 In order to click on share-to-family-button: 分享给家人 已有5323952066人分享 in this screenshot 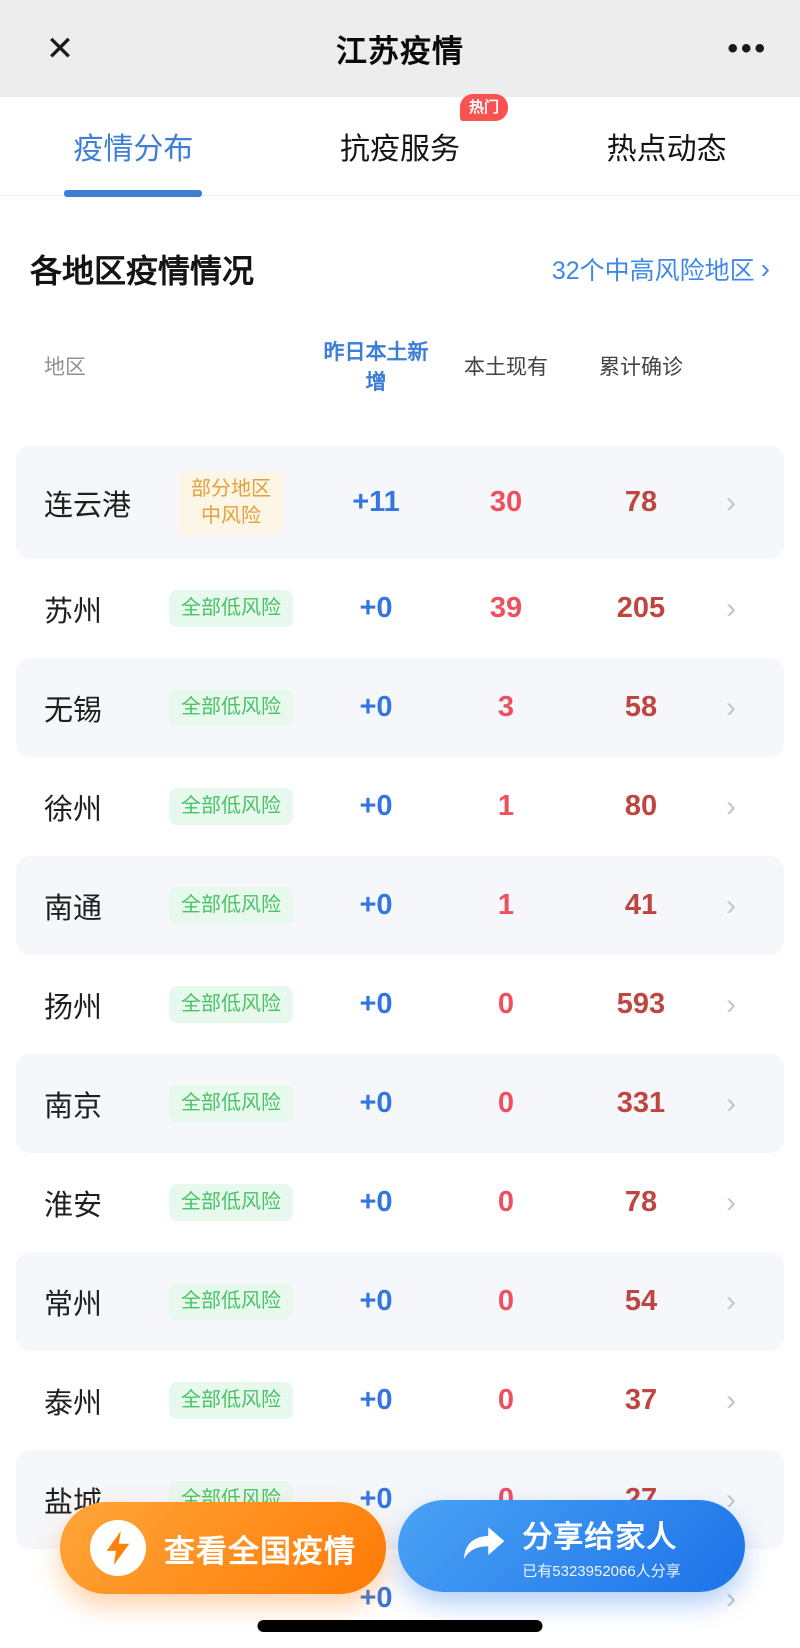, I will do `click(571, 1546)`.